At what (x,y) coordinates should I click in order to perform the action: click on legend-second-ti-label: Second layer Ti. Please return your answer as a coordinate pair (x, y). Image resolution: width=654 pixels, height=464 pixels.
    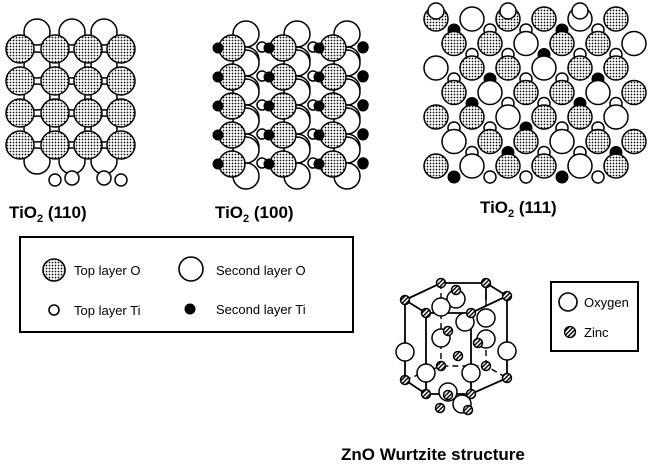
    Looking at the image, I should click on (261, 309).